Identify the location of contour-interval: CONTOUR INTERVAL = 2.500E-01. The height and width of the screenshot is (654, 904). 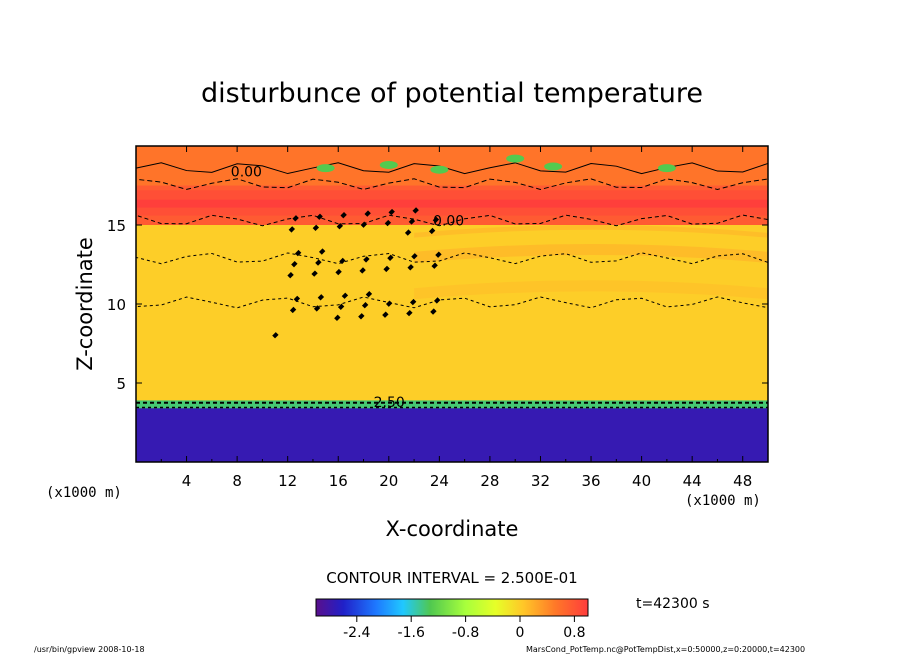
(451, 578).